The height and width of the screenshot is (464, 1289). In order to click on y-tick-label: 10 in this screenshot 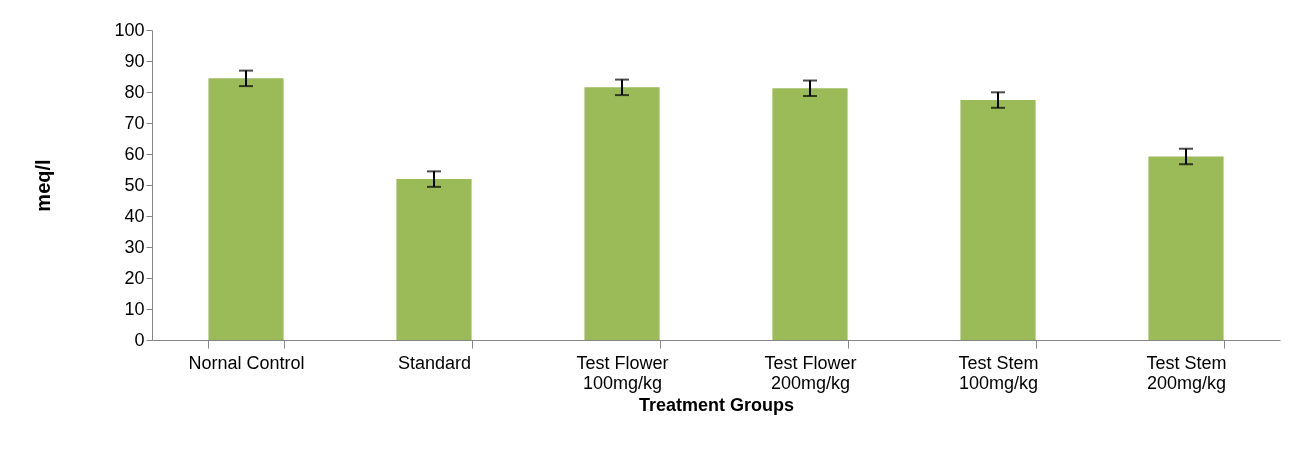, I will do `click(134, 308)`.